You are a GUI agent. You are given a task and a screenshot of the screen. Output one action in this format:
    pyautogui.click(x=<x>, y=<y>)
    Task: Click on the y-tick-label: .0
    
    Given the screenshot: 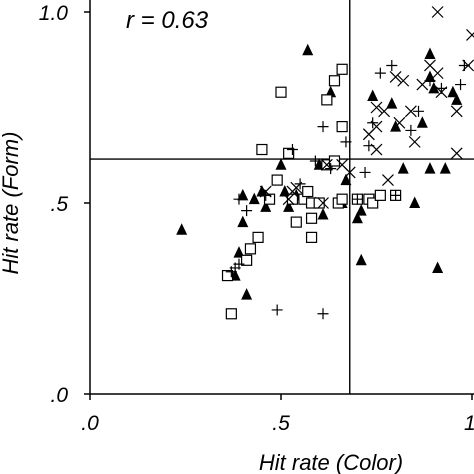 What is the action you would take?
    pyautogui.click(x=59, y=395)
    